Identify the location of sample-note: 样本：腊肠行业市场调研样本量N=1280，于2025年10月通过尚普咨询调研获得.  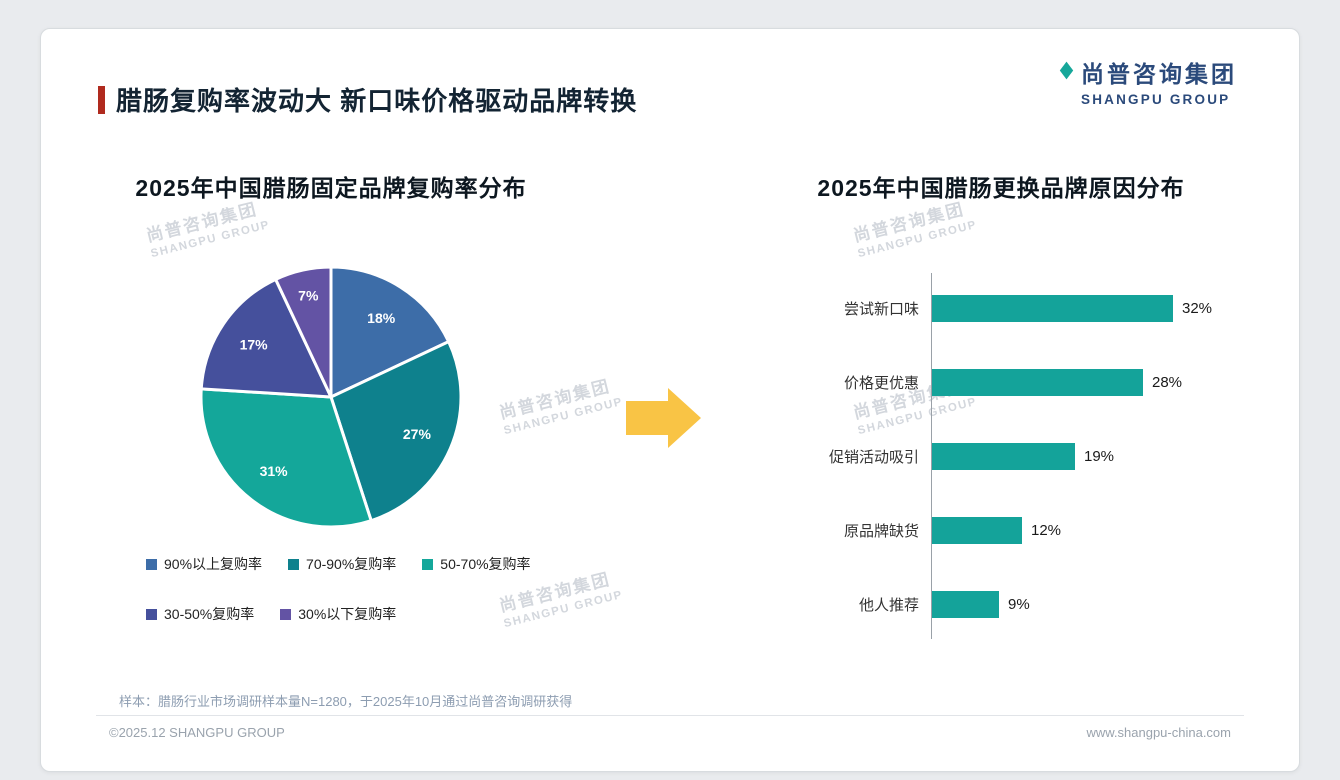
(346, 701).